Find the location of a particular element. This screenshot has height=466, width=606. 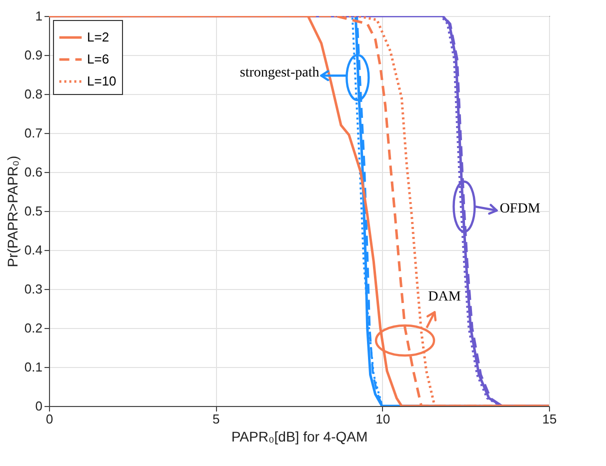

annotation: strongest-path is located at coordinates (280, 73).